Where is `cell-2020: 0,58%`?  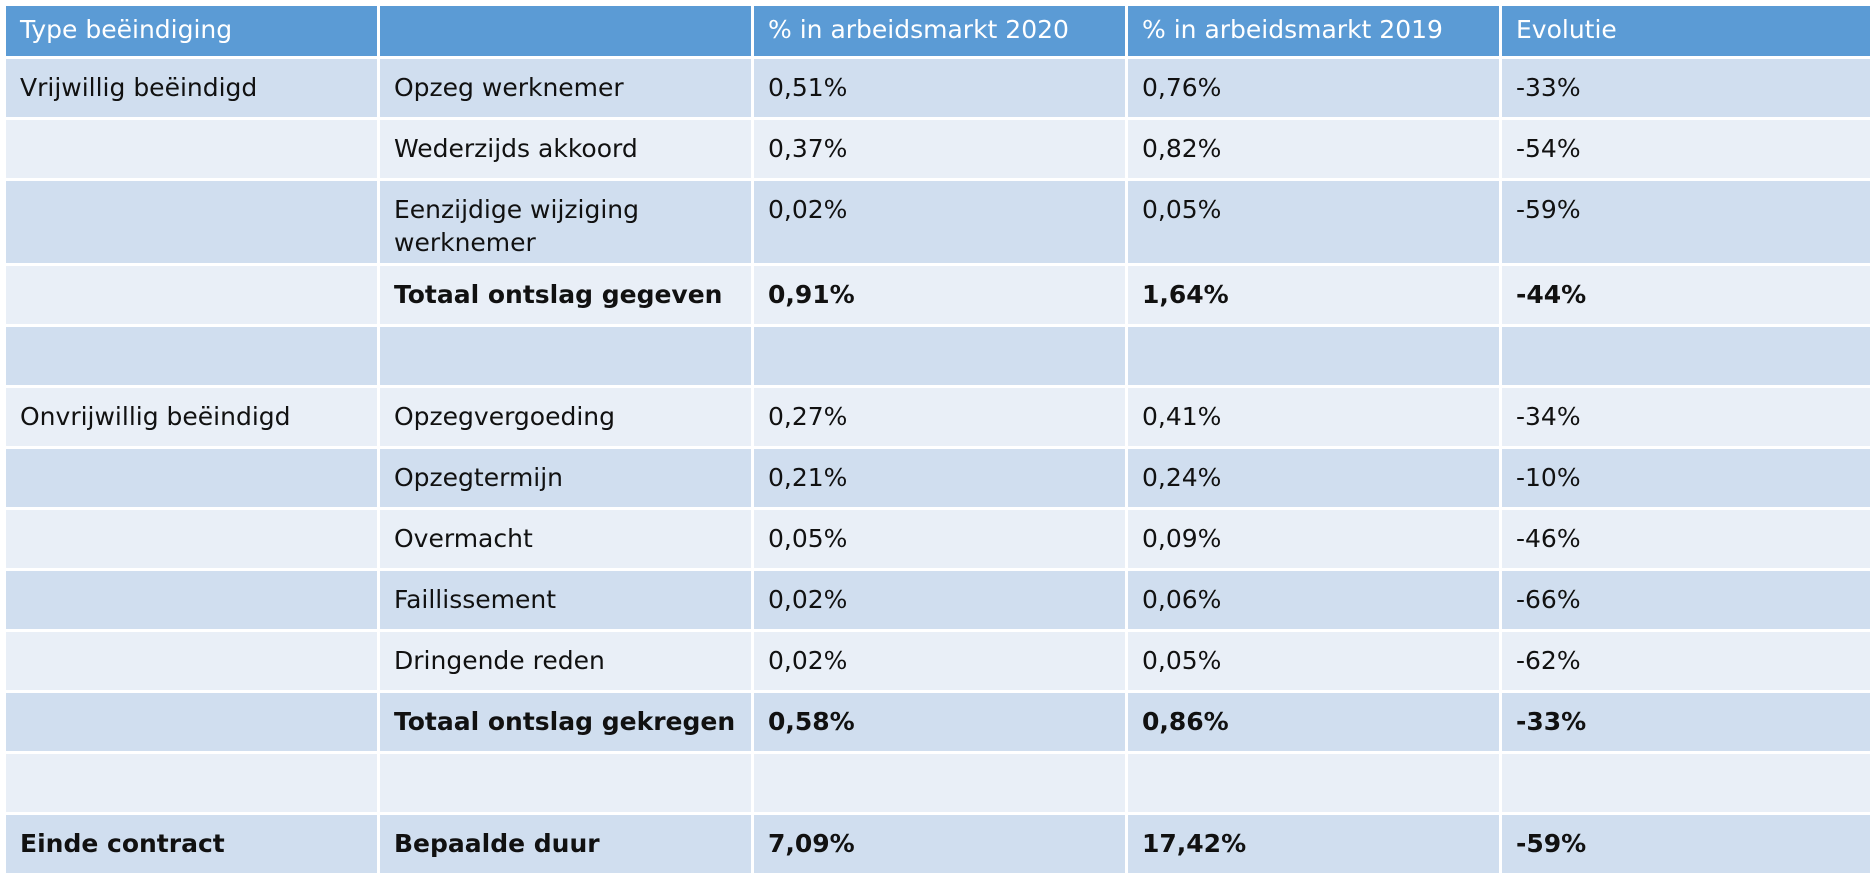 cell-2020: 0,58% is located at coordinates (939, 722).